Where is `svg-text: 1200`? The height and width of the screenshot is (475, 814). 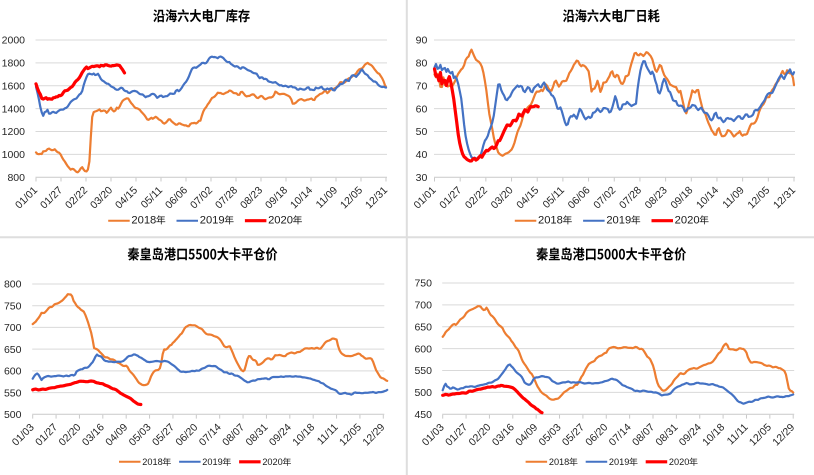 svg-text: 1200 is located at coordinates (14, 132).